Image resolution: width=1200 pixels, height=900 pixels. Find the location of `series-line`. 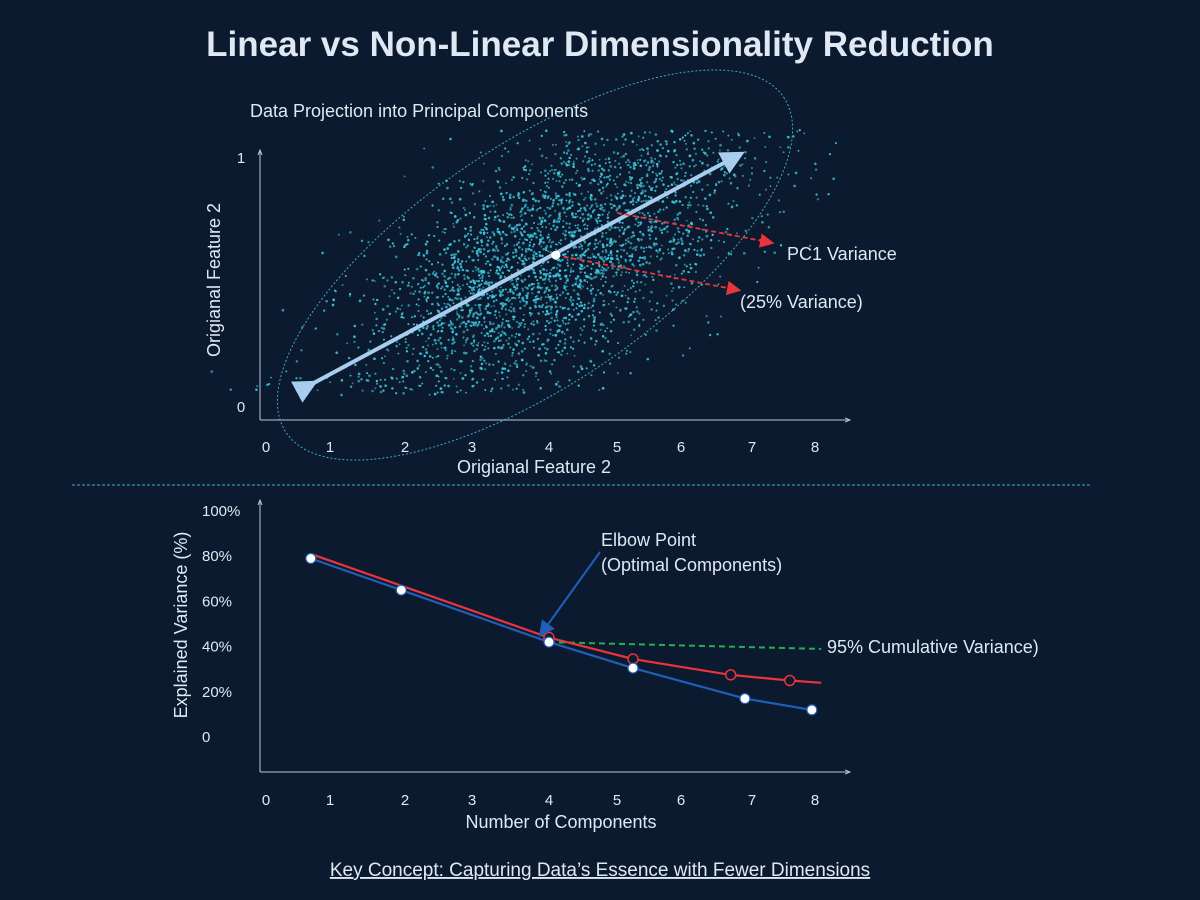

series-line is located at coordinates (561, 634).